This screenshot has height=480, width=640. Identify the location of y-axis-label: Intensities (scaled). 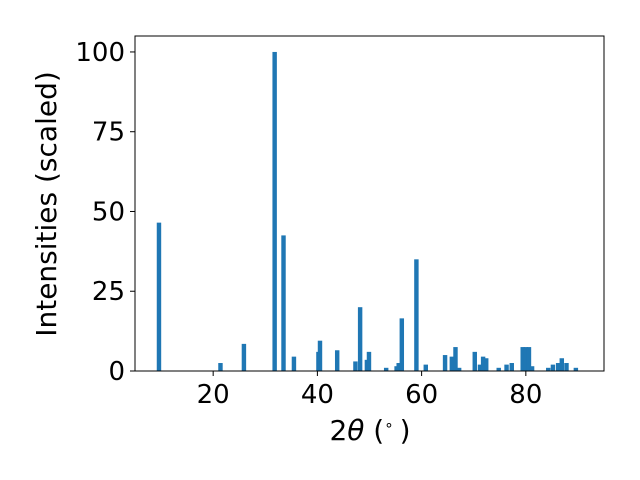
(46, 204).